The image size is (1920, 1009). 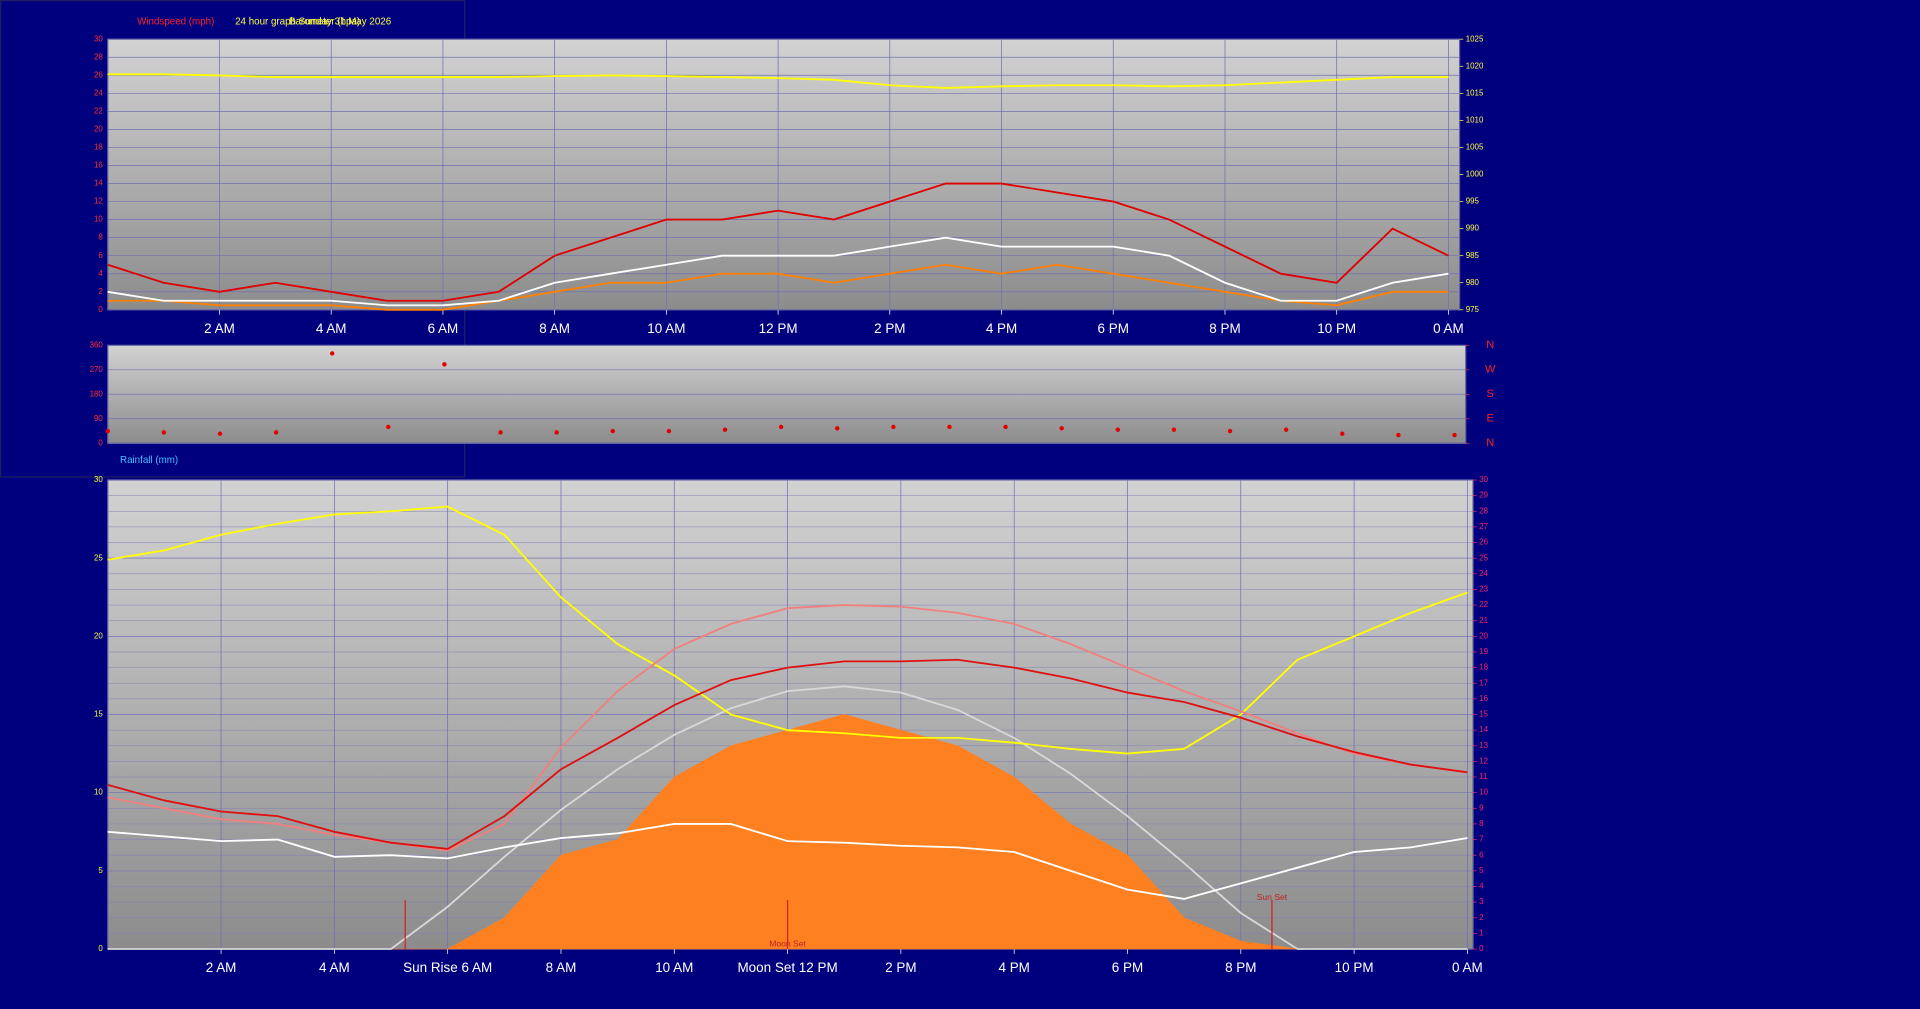 I want to click on y-tick-label: 6, so click(x=100, y=255).